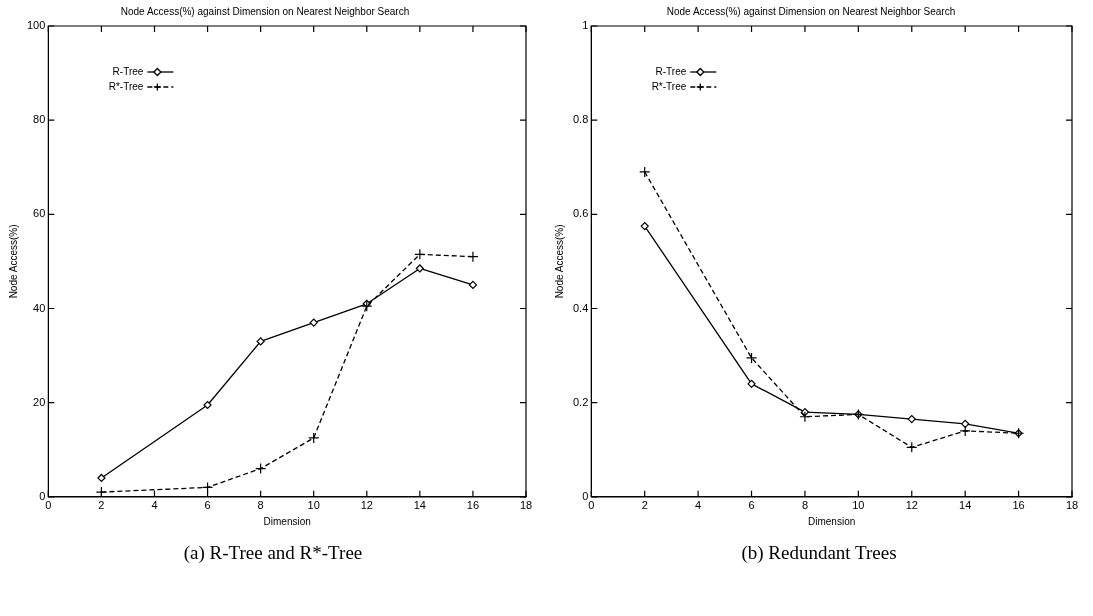  Describe the element at coordinates (36, 25) in the screenshot. I see `y-tick-label: 100` at that location.